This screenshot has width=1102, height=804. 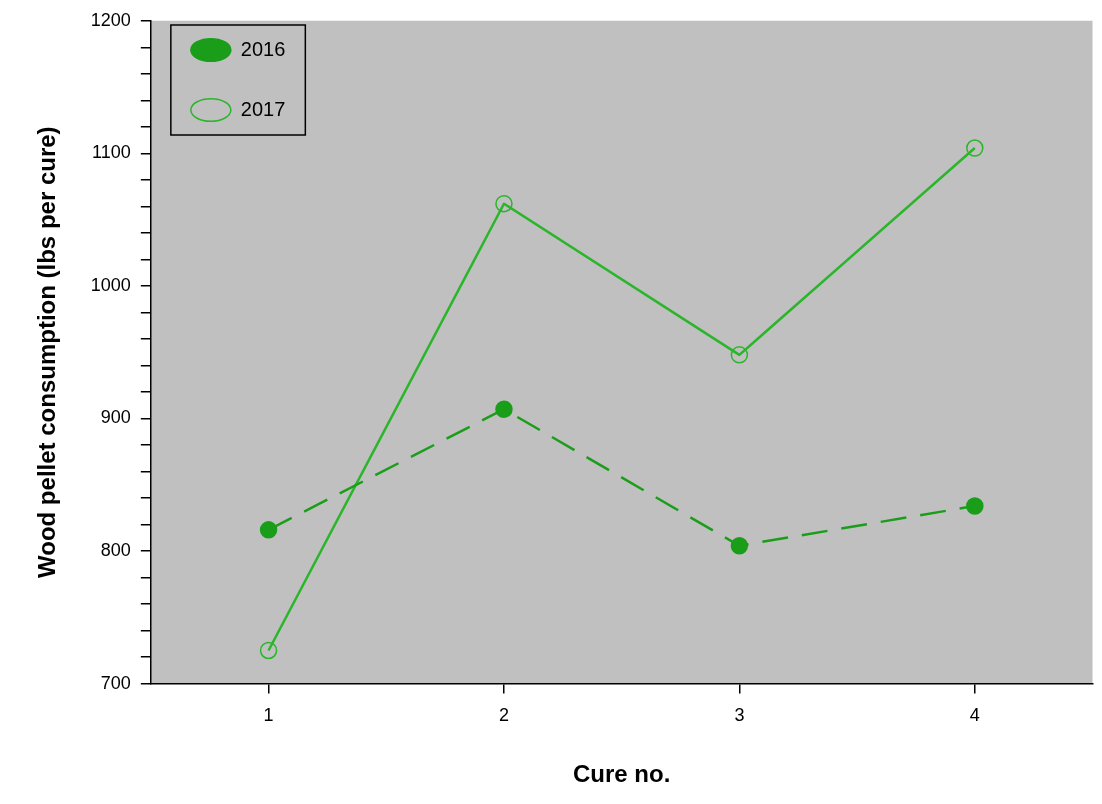 I want to click on y-tick-label: 1200, so click(x=110, y=19).